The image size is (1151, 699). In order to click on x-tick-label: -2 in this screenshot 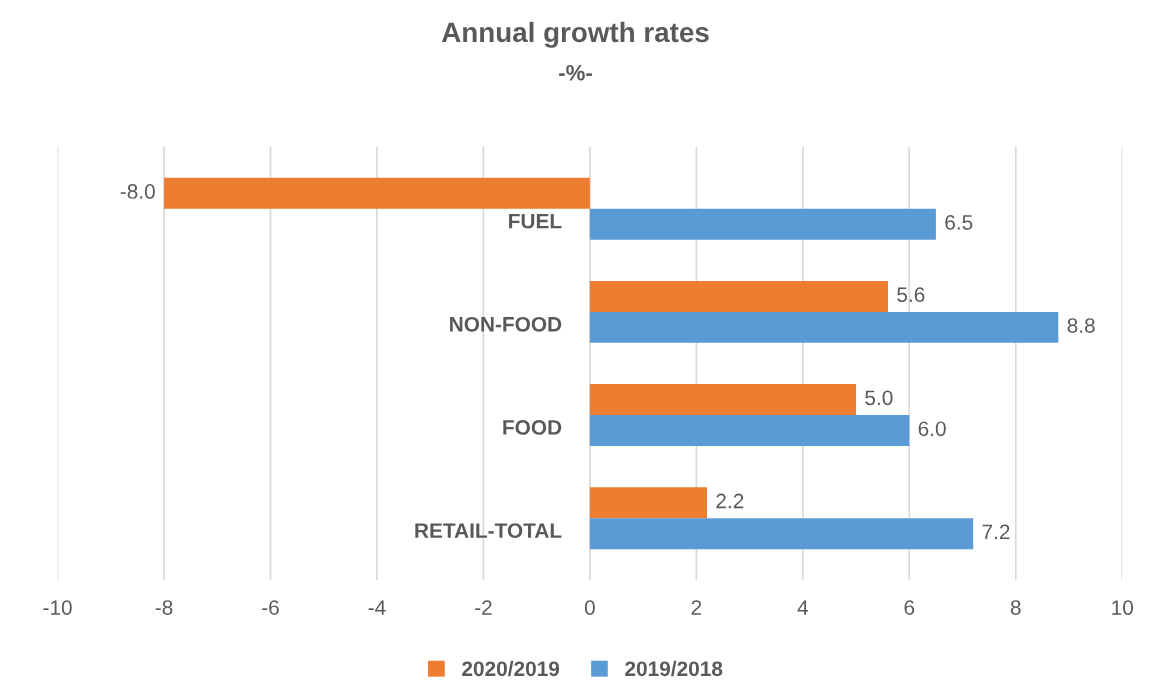, I will do `click(483, 607)`.